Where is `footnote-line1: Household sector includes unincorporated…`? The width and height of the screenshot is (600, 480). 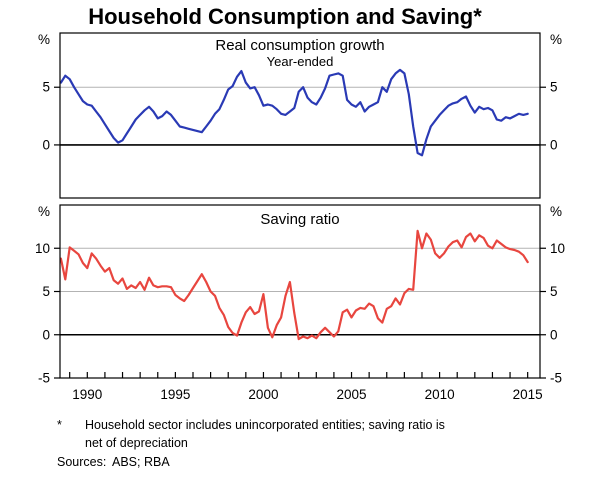
footnote-line1: Household sector includes unincorporated… is located at coordinates (265, 425).